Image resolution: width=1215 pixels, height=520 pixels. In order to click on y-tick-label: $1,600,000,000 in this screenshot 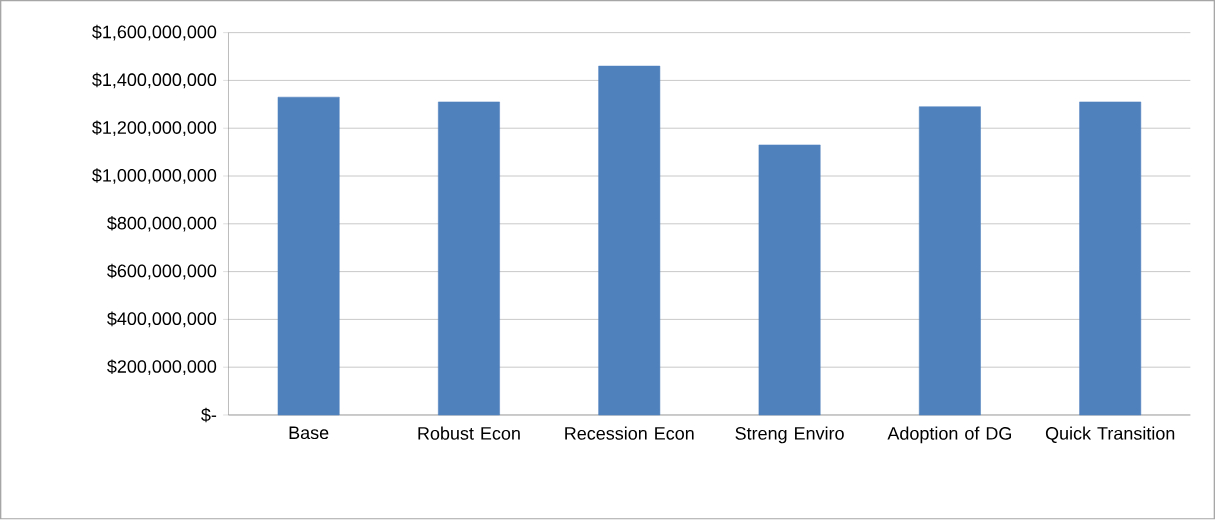, I will do `click(154, 33)`.